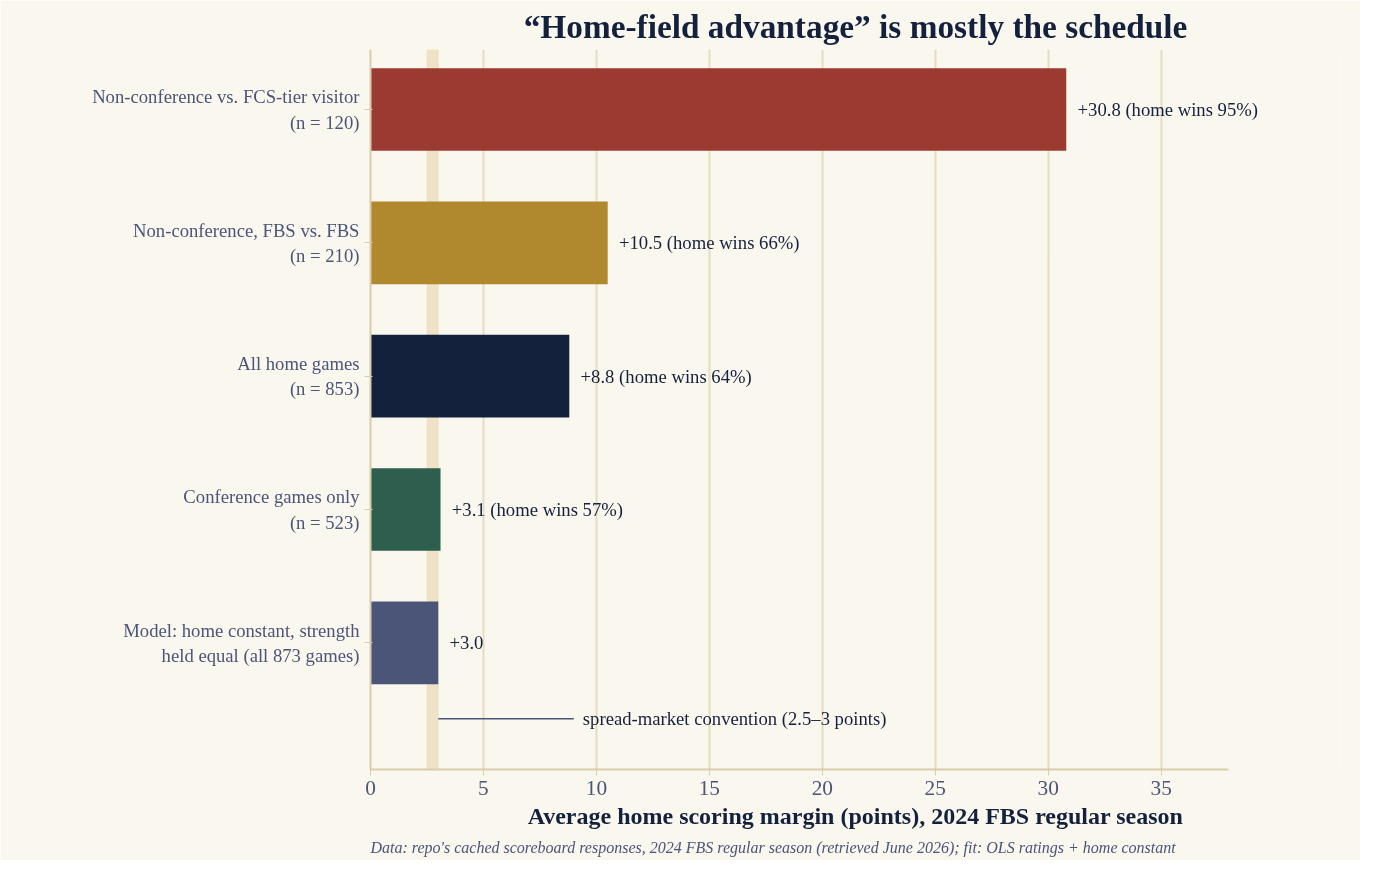 The height and width of the screenshot is (883, 1381). I want to click on chart-title: “Home-field advantage” is mostly the schedule, so click(855, 26).